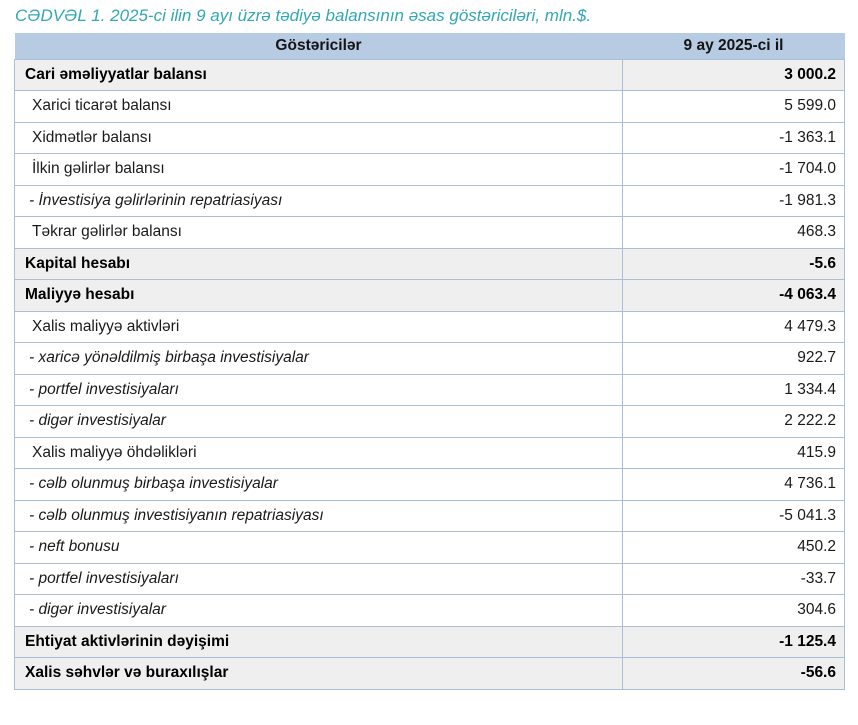 Image resolution: width=858 pixels, height=725 pixels. What do you see at coordinates (733, 295) in the screenshot?
I see `value-cell: -4 063.4` at bounding box center [733, 295].